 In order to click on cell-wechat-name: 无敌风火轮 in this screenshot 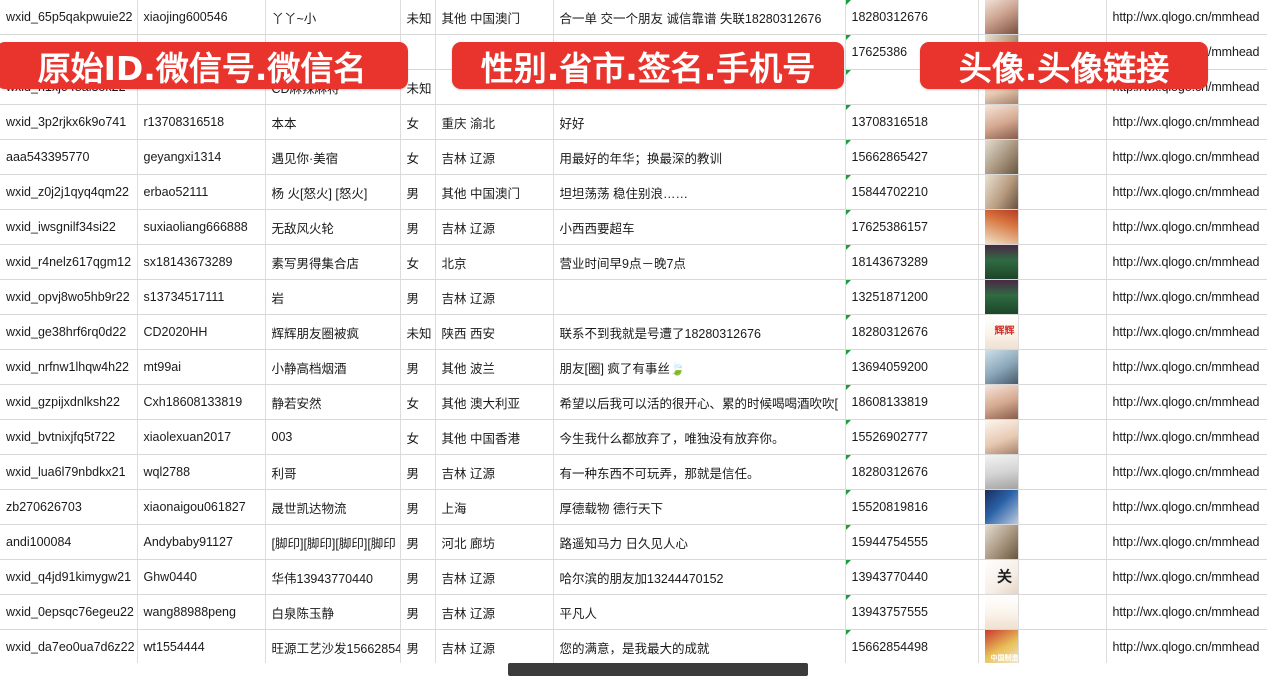, I will do `click(333, 227)`.